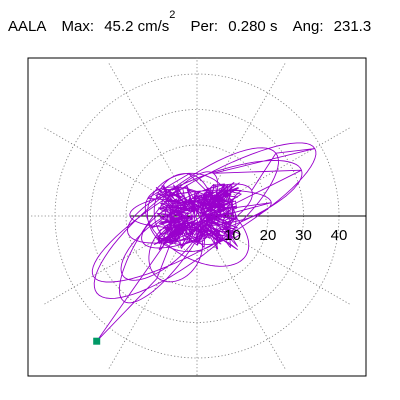  I want to click on angle-label: Ang:, so click(308, 26).